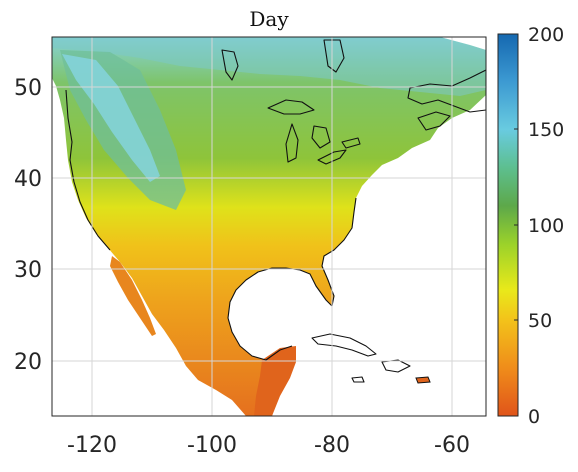 The width and height of the screenshot is (578, 472). I want to click on colorbar: 200 150 100 50 0, so click(530, 226).